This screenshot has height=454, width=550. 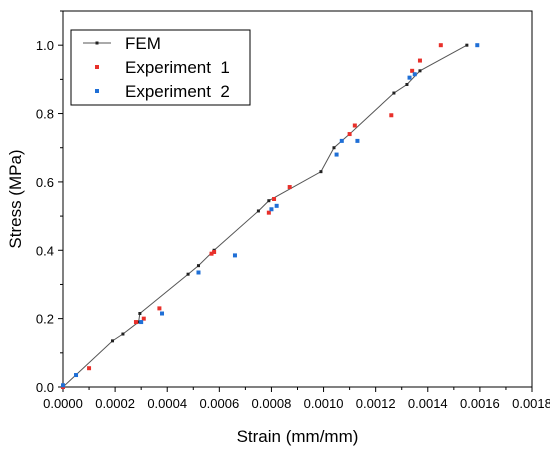 What do you see at coordinates (45, 387) in the screenshot?
I see `y-tick-label: 0.0` at bounding box center [45, 387].